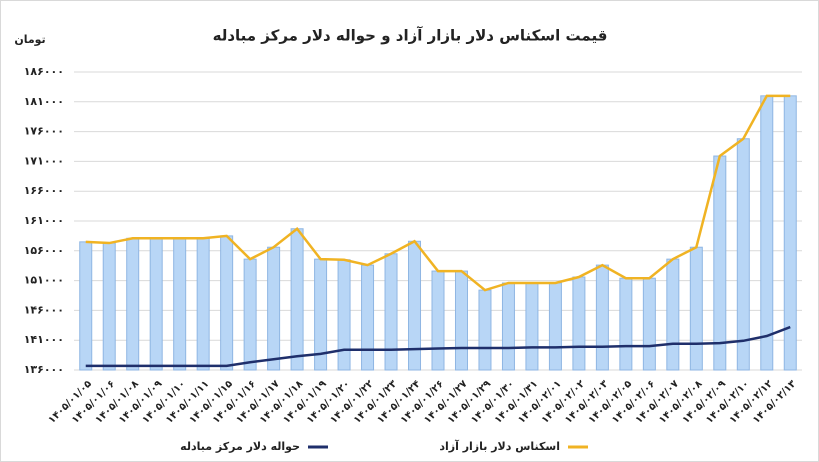 The height and width of the screenshot is (462, 819). Describe the element at coordinates (499, 446) in the screenshot. I see `legend-label: اسکناس دلار بازار آزاد` at that location.